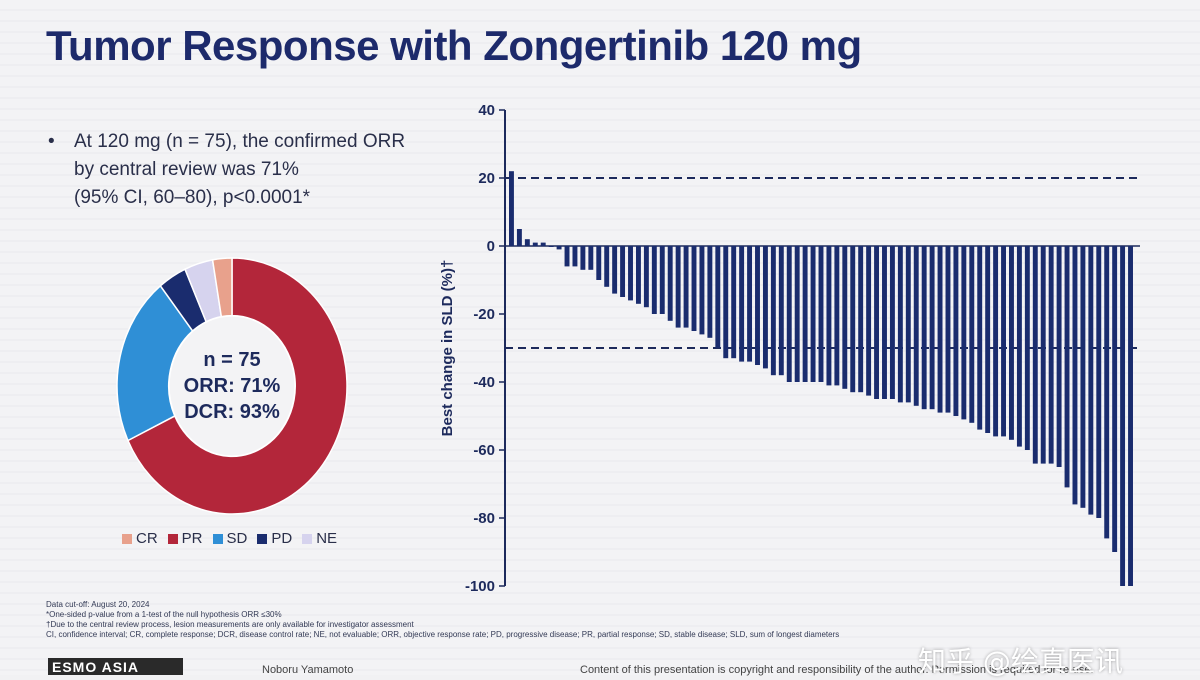 The height and width of the screenshot is (680, 1200). I want to click on bullet-line: (95% CI, 60–80), p<0.0001*, so click(192, 197).